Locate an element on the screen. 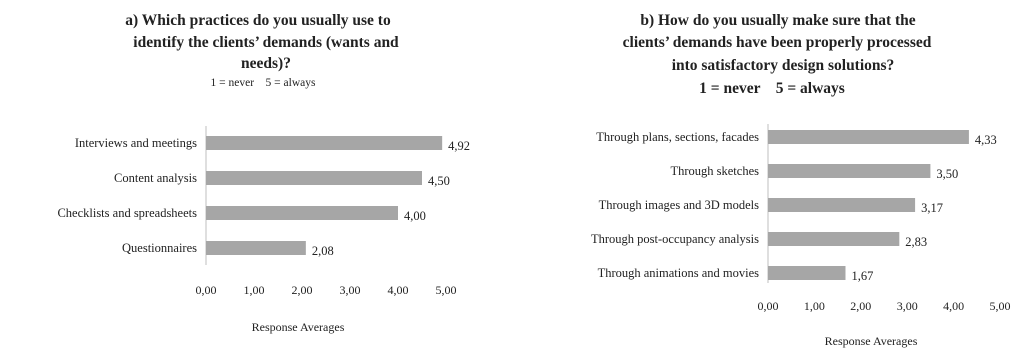 This screenshot has width=1025, height=352. chart-a-title-line-3: needs)? is located at coordinates (266, 63).